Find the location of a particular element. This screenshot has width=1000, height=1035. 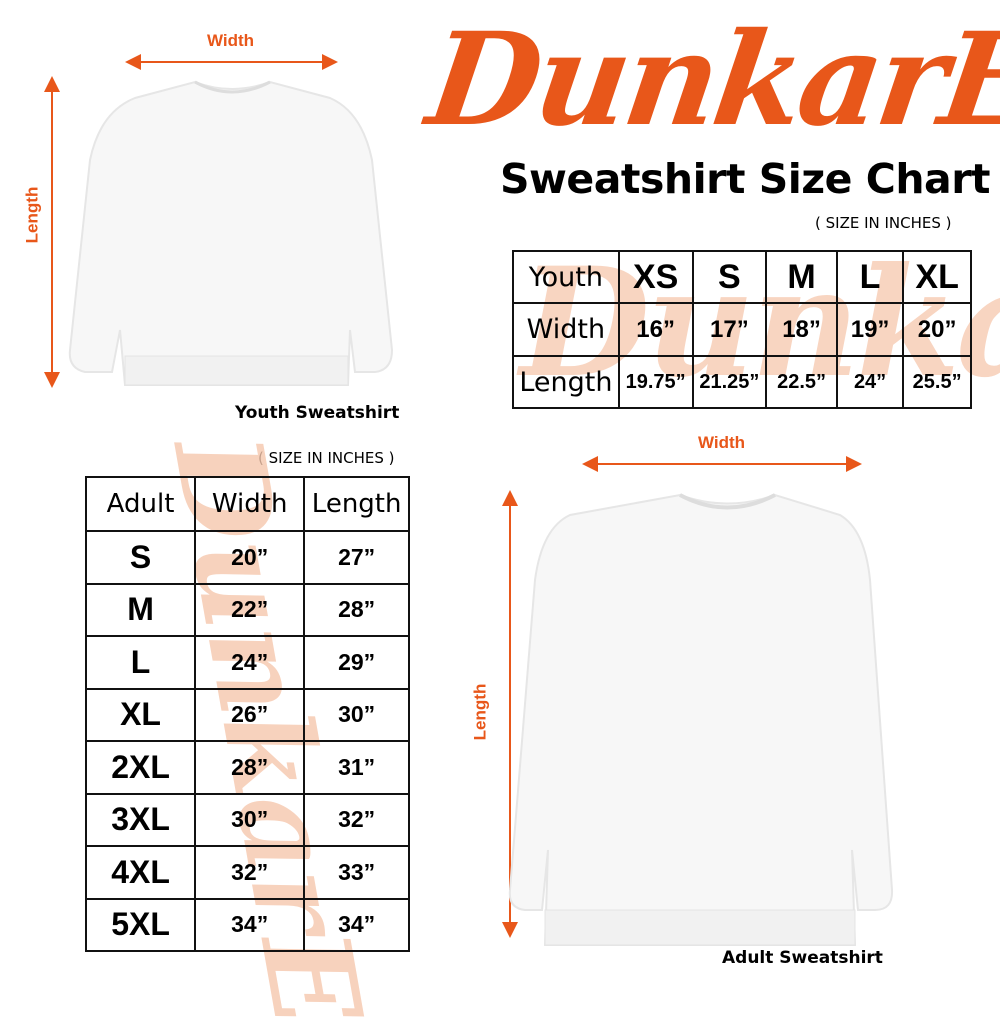

youth-units-note: ( SIZE IN INCHES ) is located at coordinates (883, 223).